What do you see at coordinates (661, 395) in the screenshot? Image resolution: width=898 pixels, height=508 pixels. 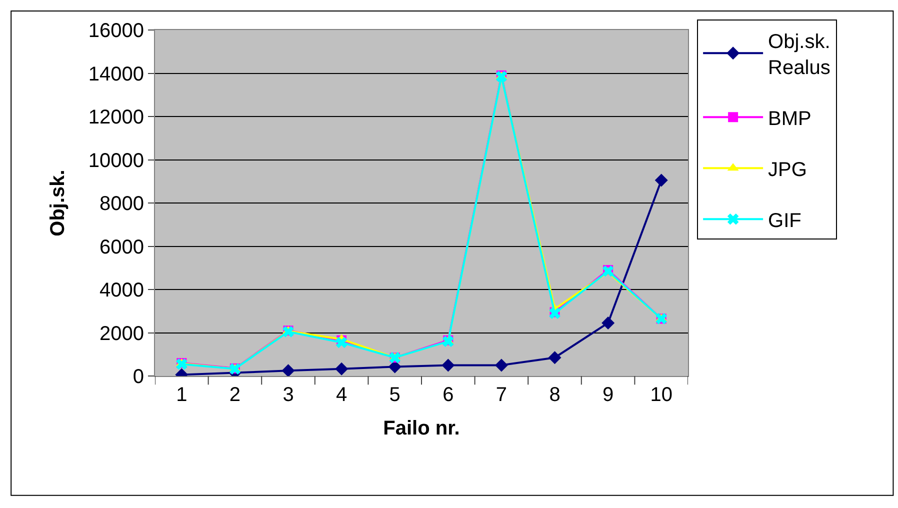 I see `x-tick-label: 10` at bounding box center [661, 395].